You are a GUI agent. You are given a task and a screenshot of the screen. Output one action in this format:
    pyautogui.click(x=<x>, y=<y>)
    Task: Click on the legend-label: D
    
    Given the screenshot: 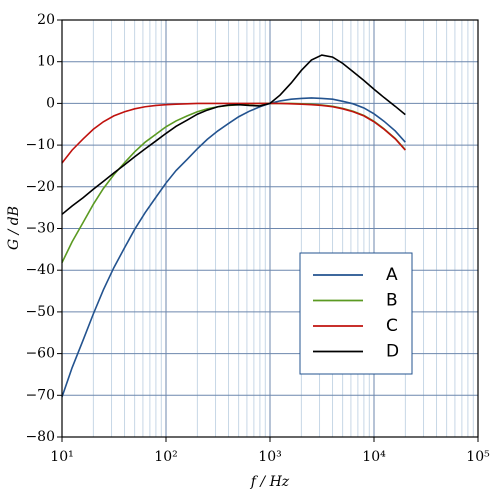 What is the action you would take?
    pyautogui.click(x=392, y=352)
    